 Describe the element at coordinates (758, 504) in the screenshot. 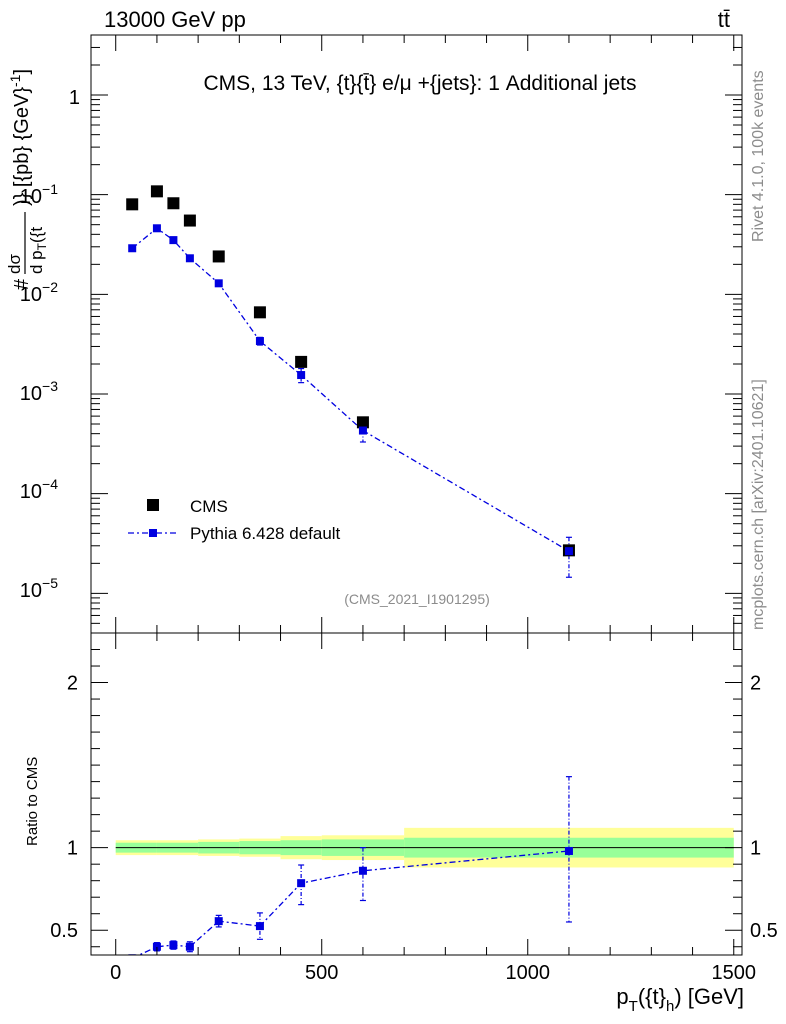

I see `mcplots-label: mcplots.cern.ch [arXiv:2401.10621]` at that location.